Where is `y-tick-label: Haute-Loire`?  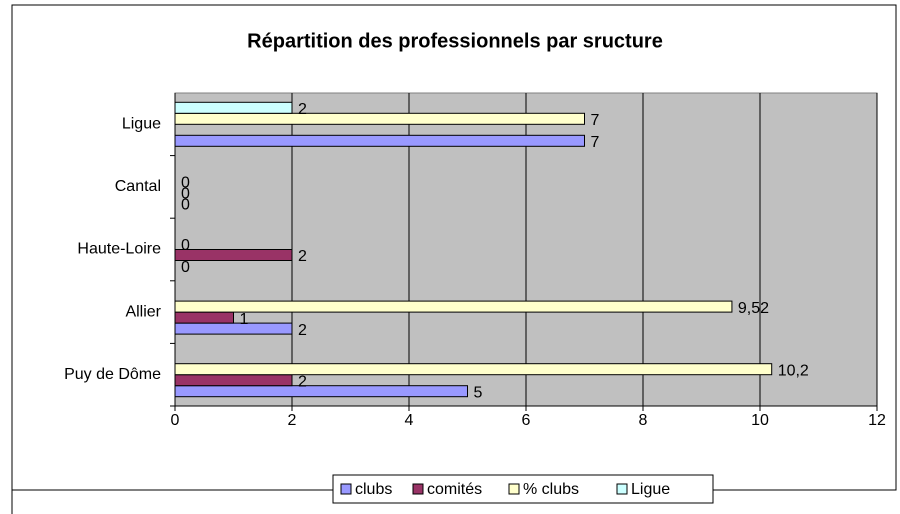
y-tick-label: Haute-Loire is located at coordinates (119, 249).